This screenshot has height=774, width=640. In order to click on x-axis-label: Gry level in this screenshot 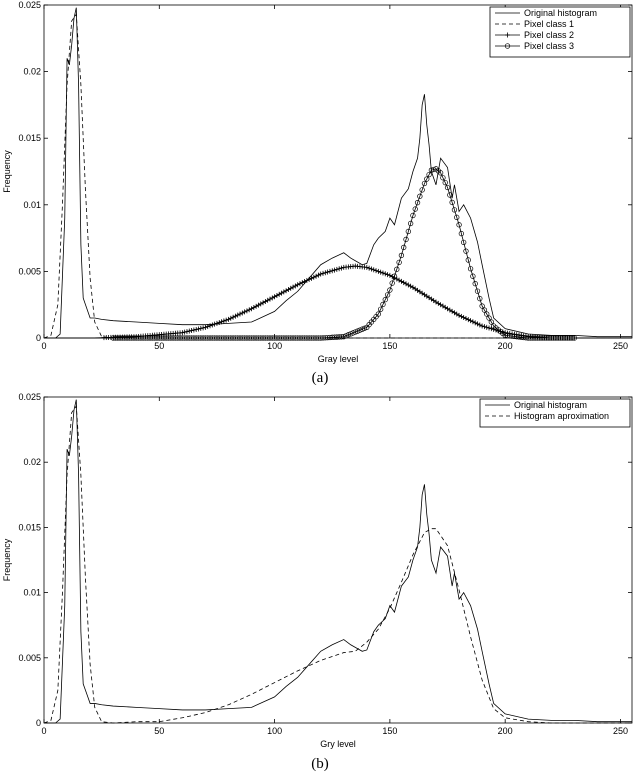, I will do `click(338, 744)`.